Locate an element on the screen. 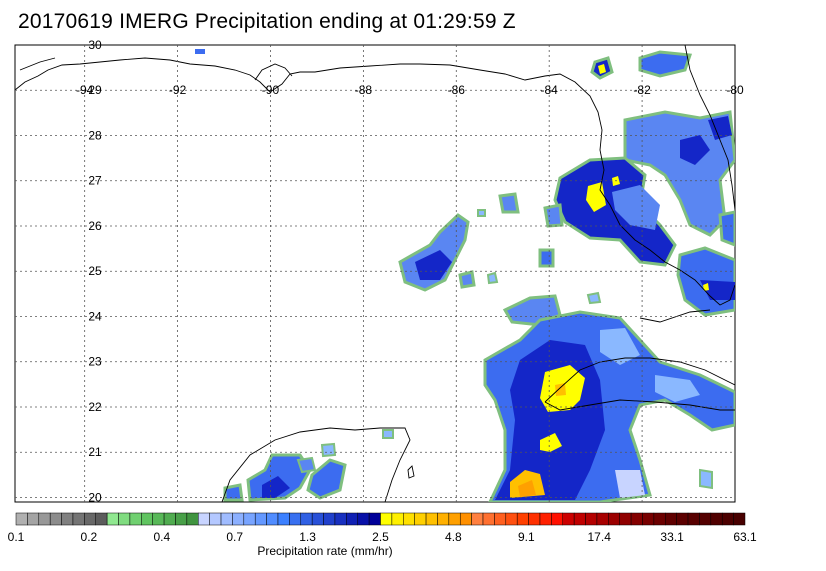 This screenshot has height=571, width=826. longitude-label: -90 is located at coordinates (271, 90).